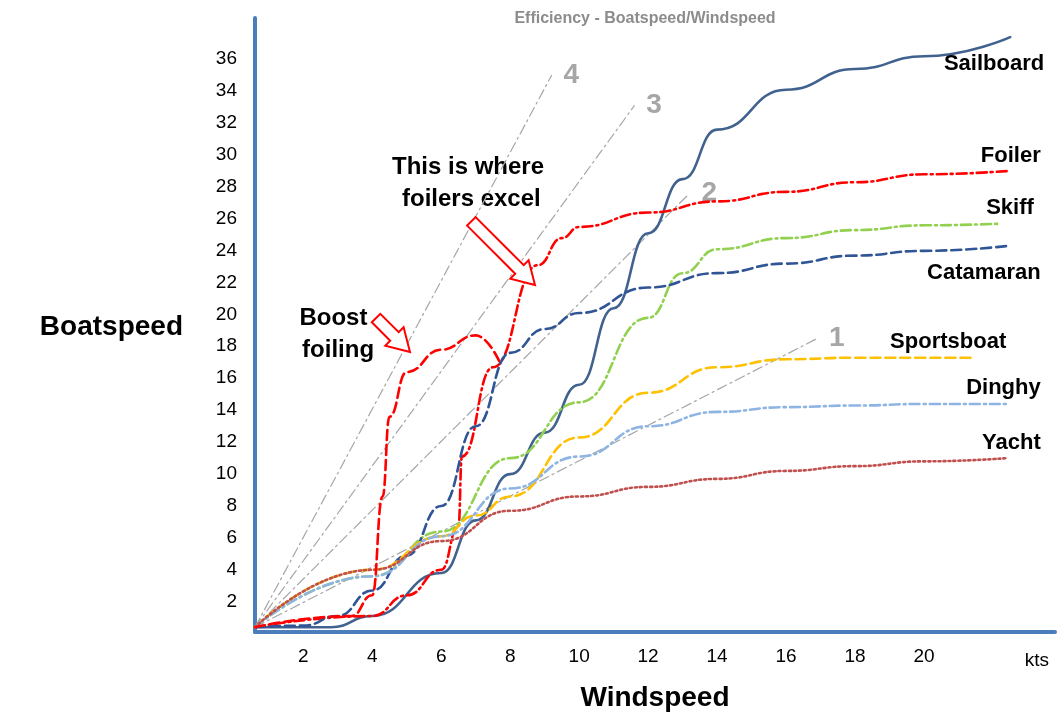  Describe the element at coordinates (226, 217) in the screenshot. I see `y-tick-label: 26` at that location.